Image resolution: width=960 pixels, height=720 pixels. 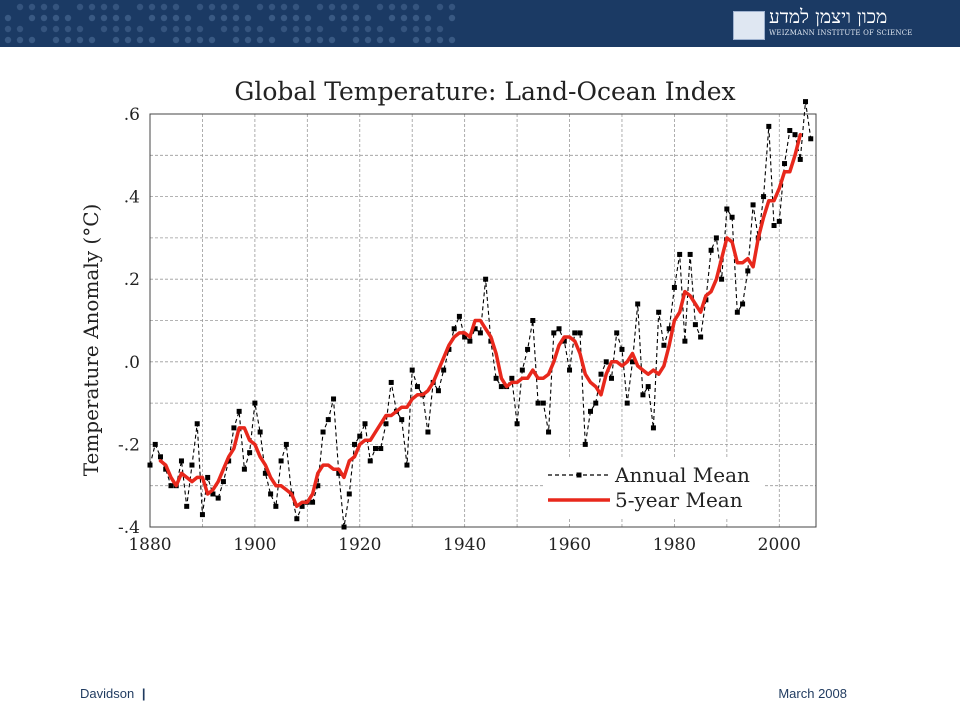 What do you see at coordinates (230, 23) in the screenshot?
I see `header-dot-pattern` at bounding box center [230, 23].